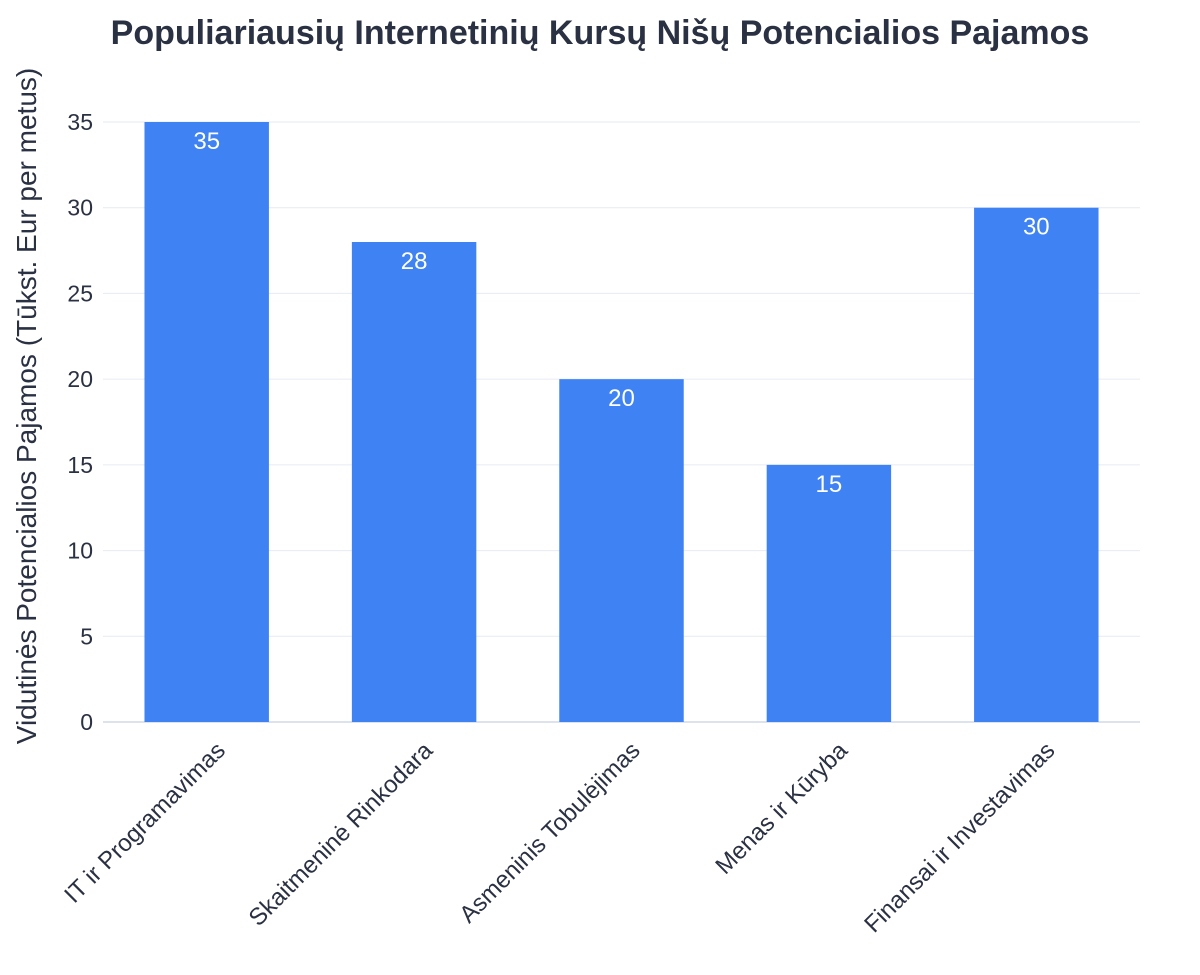  I want to click on y-tick-label: 20, so click(80, 379).